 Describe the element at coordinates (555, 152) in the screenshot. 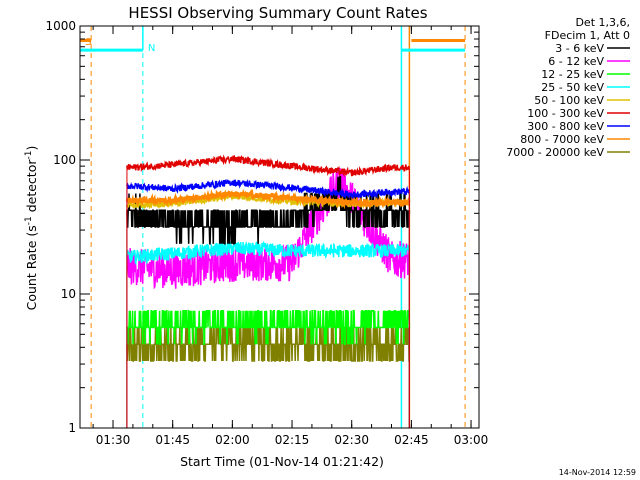

I see `legend-entry-8: 7000 - 20000 keV` at that location.